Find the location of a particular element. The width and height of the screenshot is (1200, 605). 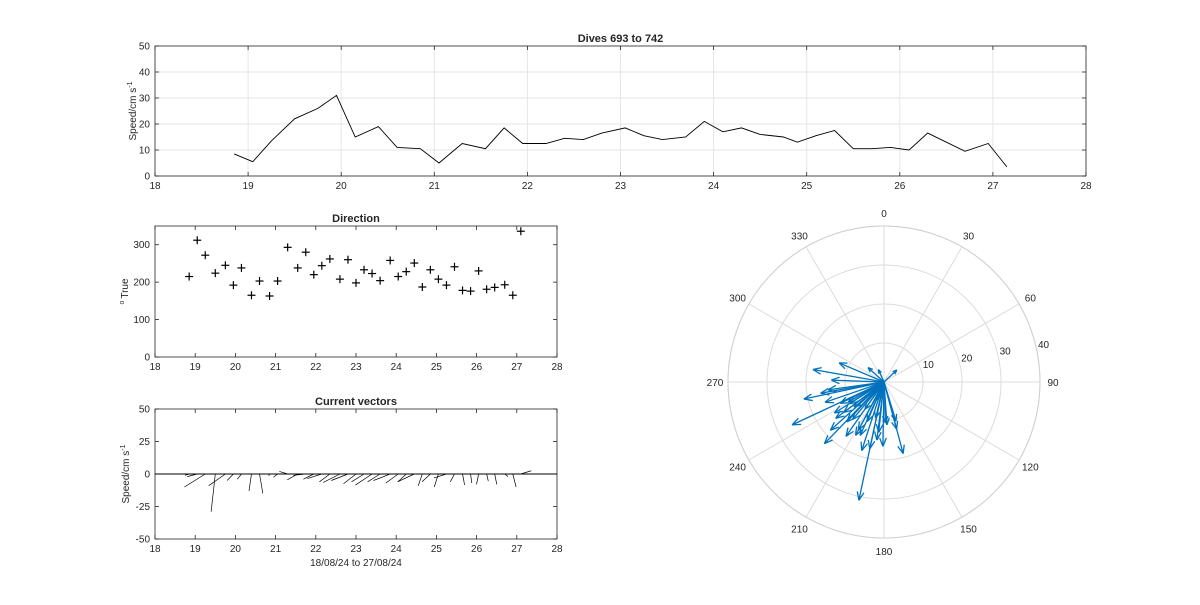

angle-label: 210 is located at coordinates (799, 529).